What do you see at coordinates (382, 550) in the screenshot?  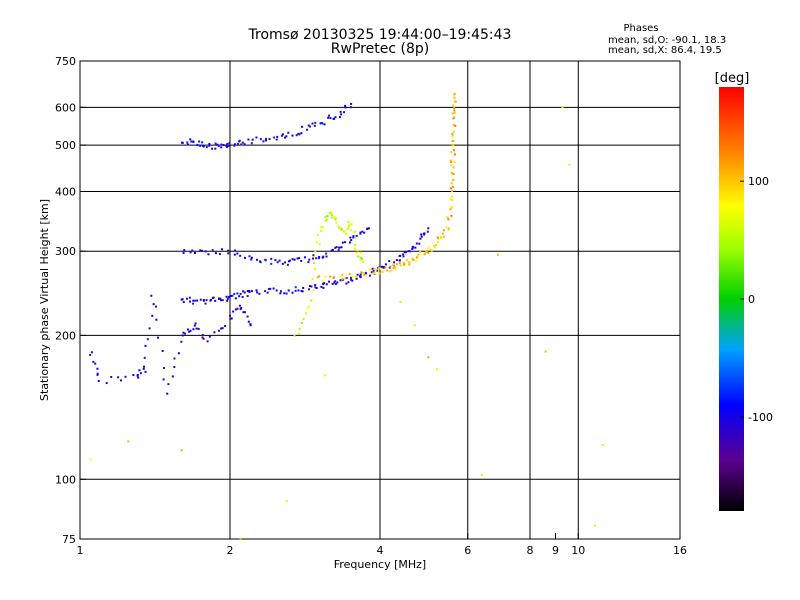 I see `x-tick-labels: 1 2 4 6 8 9 10 16` at bounding box center [382, 550].